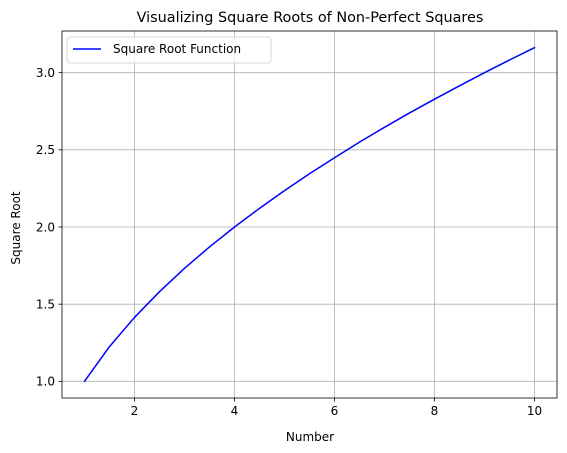  Describe the element at coordinates (335, 411) in the screenshot. I see `x-tick-label: 6` at that location.